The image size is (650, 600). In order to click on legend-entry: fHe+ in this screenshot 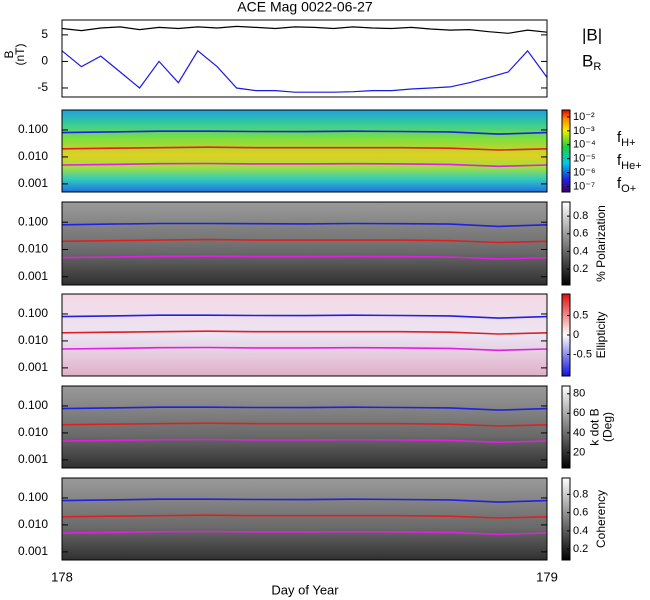, I will do `click(629, 162)`.